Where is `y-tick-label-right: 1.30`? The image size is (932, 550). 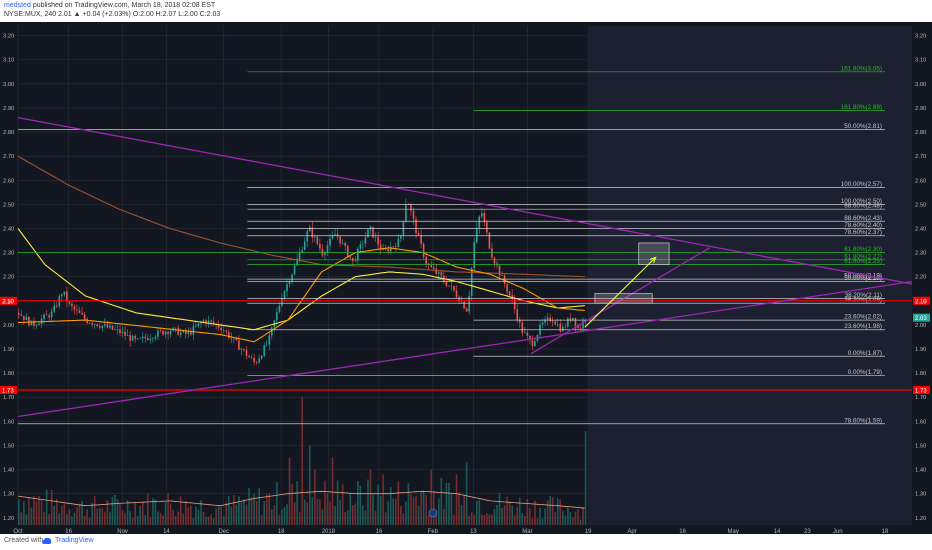
y-tick-label-right: 1.30 is located at coordinates (920, 495).